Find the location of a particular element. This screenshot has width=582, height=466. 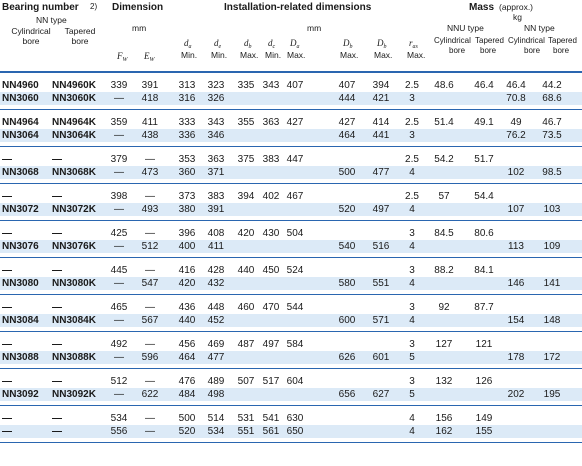

table-cell-de_min: 363 is located at coordinates (216, 159).